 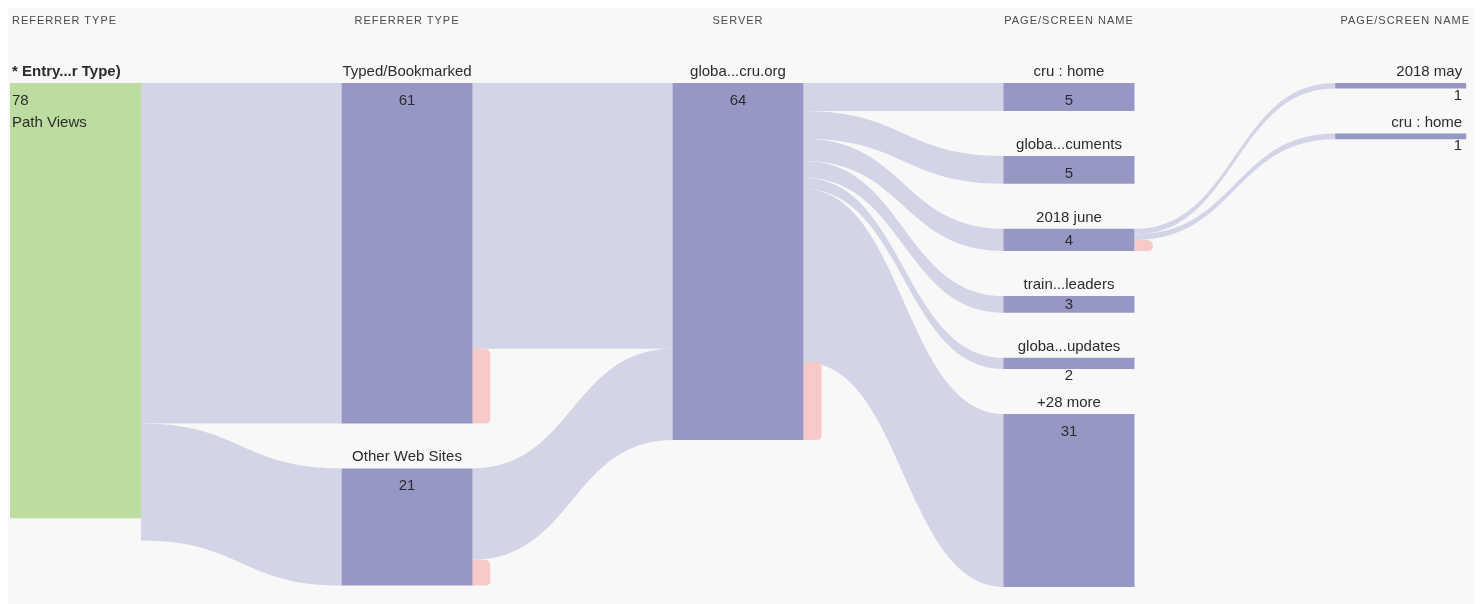 I want to click on category-label: train...leaders, so click(x=1069, y=284).